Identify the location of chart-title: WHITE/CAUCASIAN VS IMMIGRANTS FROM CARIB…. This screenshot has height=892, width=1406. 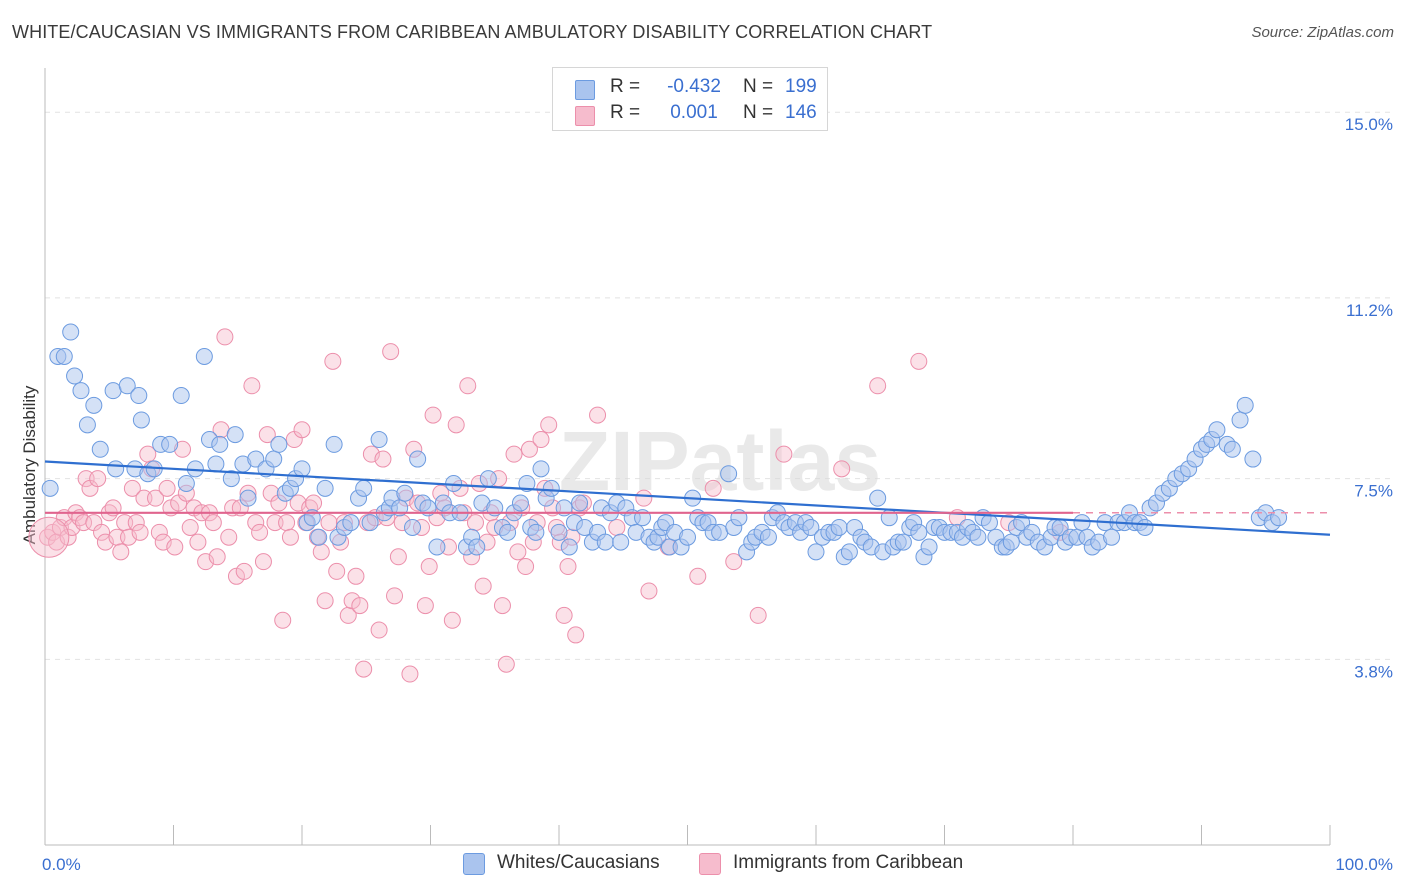
(472, 32).